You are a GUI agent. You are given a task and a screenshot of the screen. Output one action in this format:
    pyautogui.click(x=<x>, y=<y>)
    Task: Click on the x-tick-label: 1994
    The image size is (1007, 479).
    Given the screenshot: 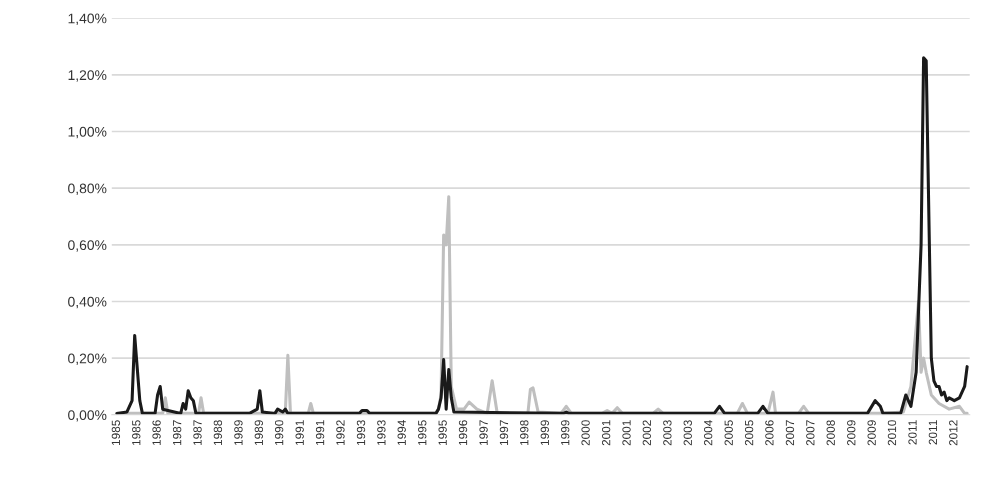 What is the action you would take?
    pyautogui.click(x=401, y=433)
    